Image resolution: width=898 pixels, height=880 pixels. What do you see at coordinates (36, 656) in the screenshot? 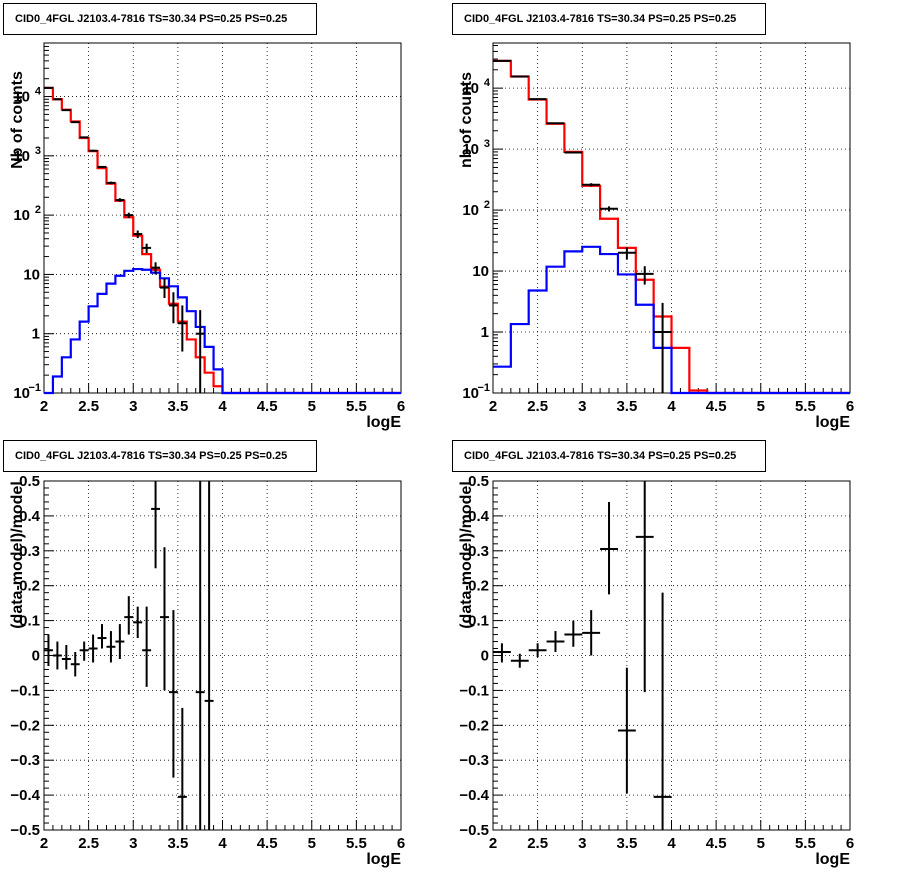
I see `y-tick-label: 0` at bounding box center [36, 656].